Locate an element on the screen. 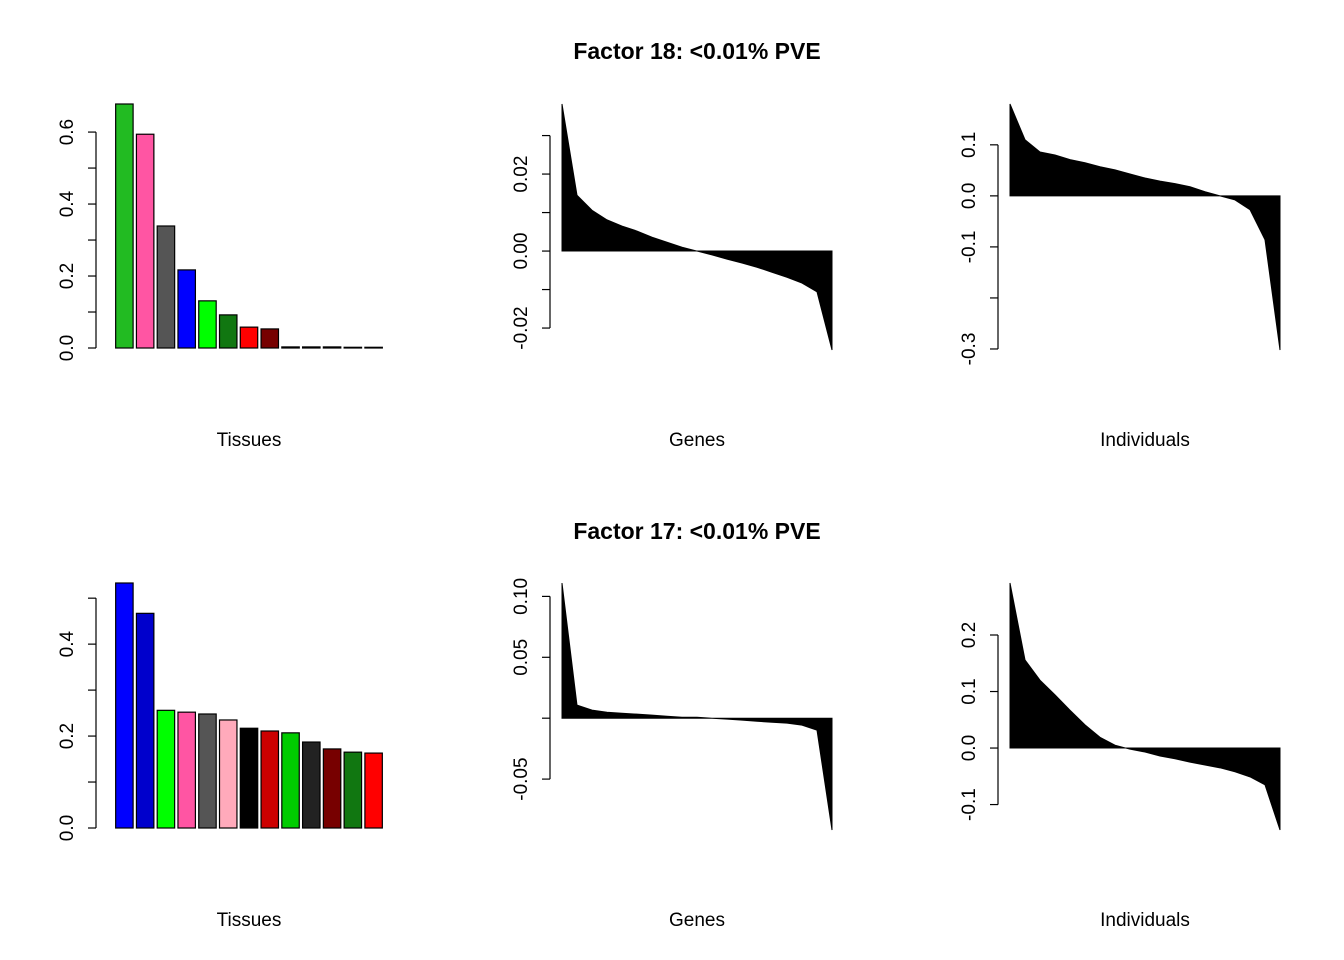 The height and width of the screenshot is (960, 1344). y-tick-label: 0.10 is located at coordinates (521, 596).